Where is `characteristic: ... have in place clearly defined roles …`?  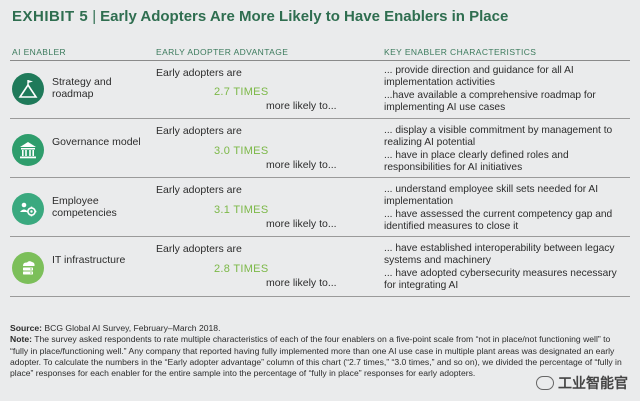 characteristic: ... have in place clearly defined roles … is located at coordinates (476, 161).